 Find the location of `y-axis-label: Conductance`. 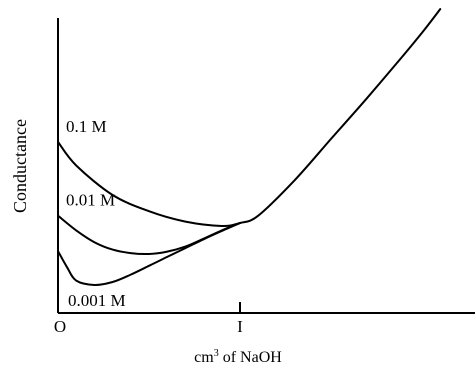

y-axis-label: Conductance is located at coordinates (20, 166).